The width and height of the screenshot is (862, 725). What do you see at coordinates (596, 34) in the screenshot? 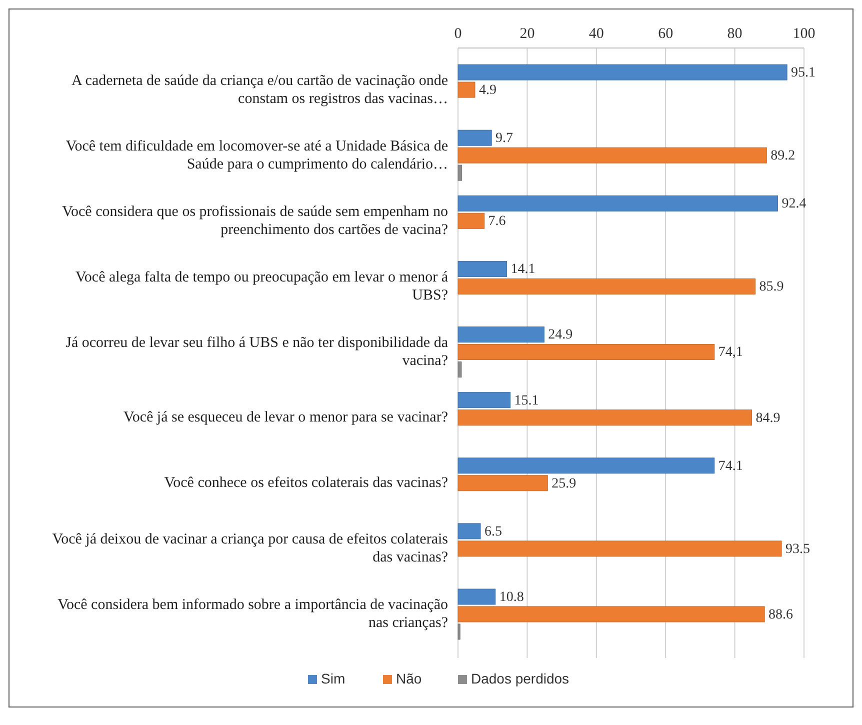
I see `x-tick-label: 40` at bounding box center [596, 34].